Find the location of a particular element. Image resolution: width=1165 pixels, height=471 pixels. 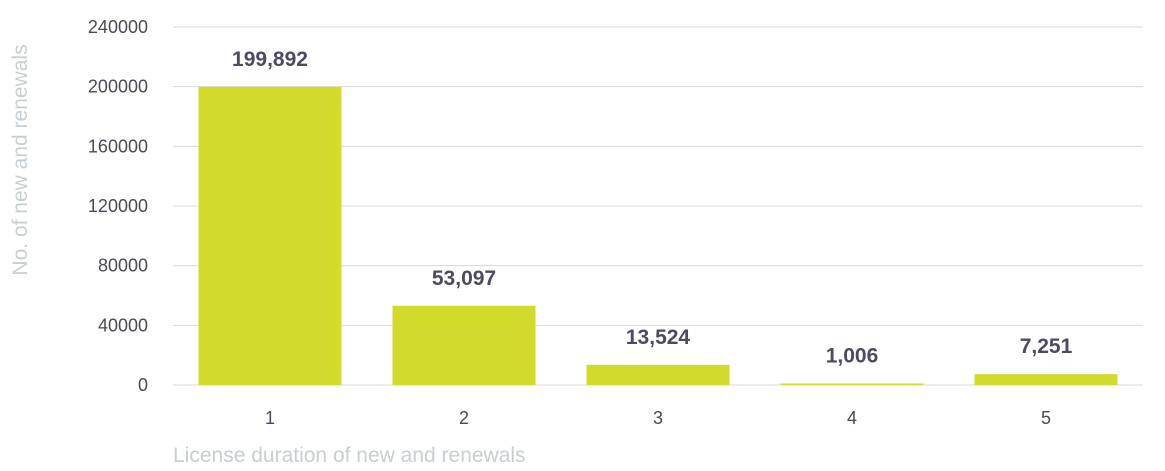

data-label: 199,892 is located at coordinates (270, 59).